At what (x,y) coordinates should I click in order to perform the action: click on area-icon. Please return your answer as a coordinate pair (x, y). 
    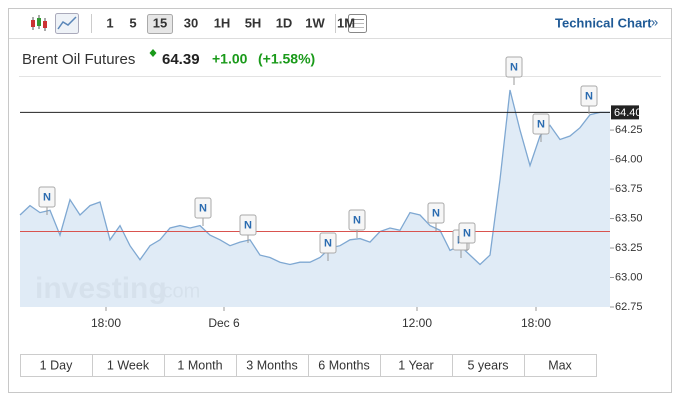
    Looking at the image, I should click on (67, 23).